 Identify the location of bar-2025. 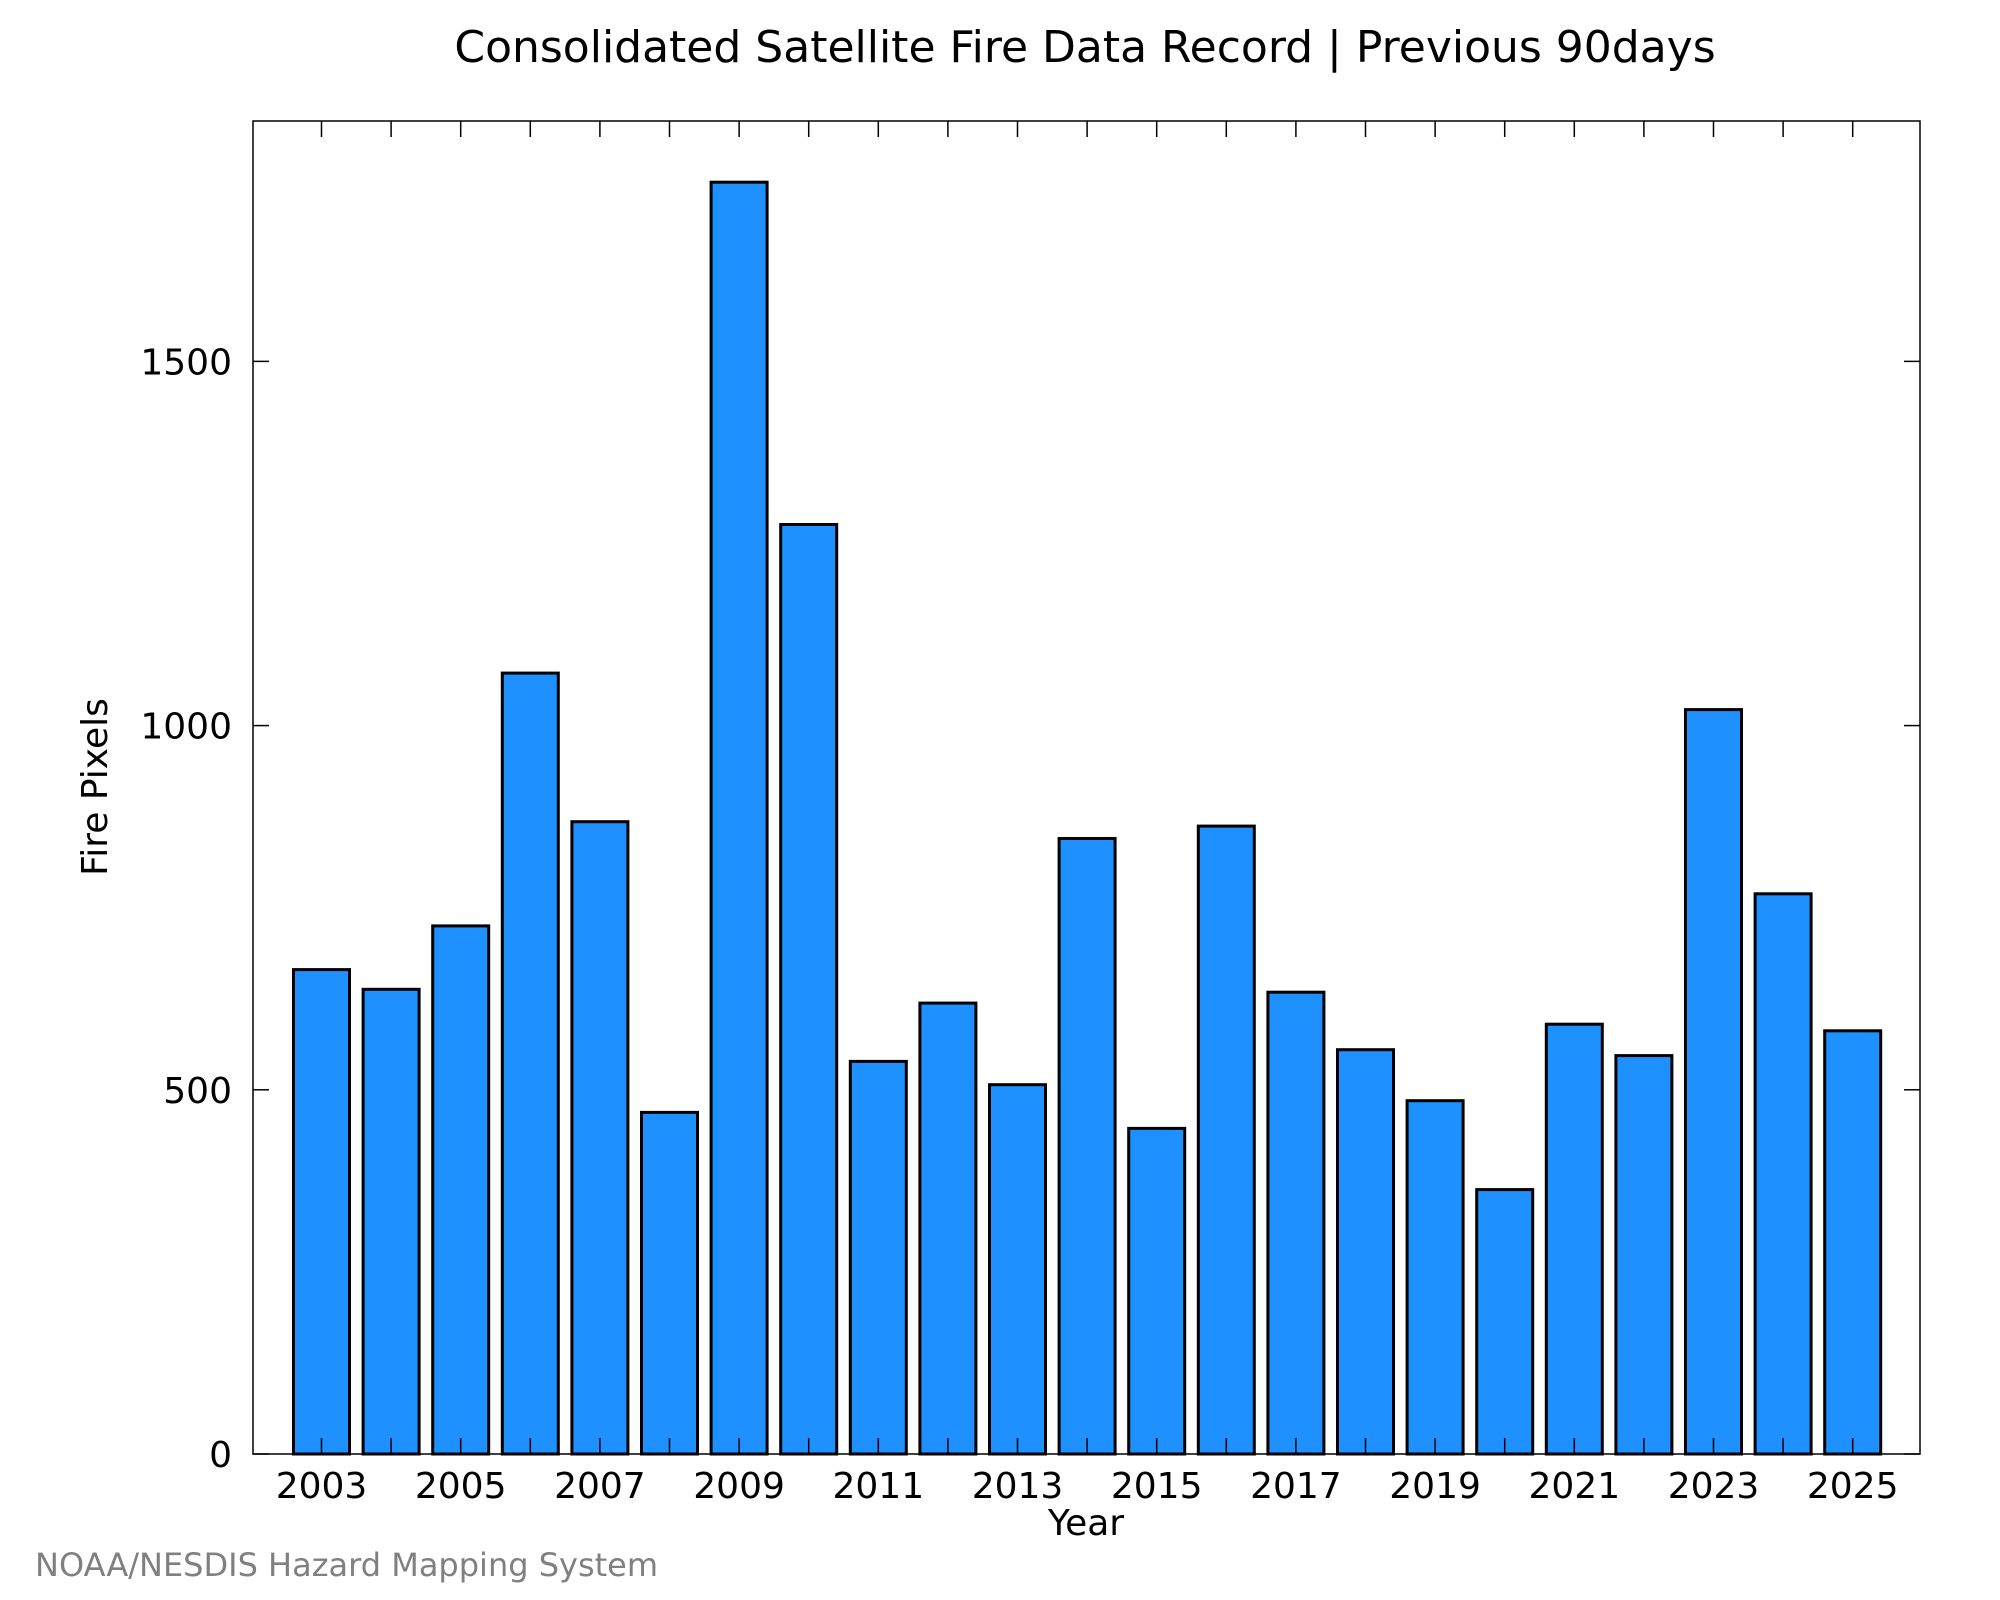
(1853, 1242).